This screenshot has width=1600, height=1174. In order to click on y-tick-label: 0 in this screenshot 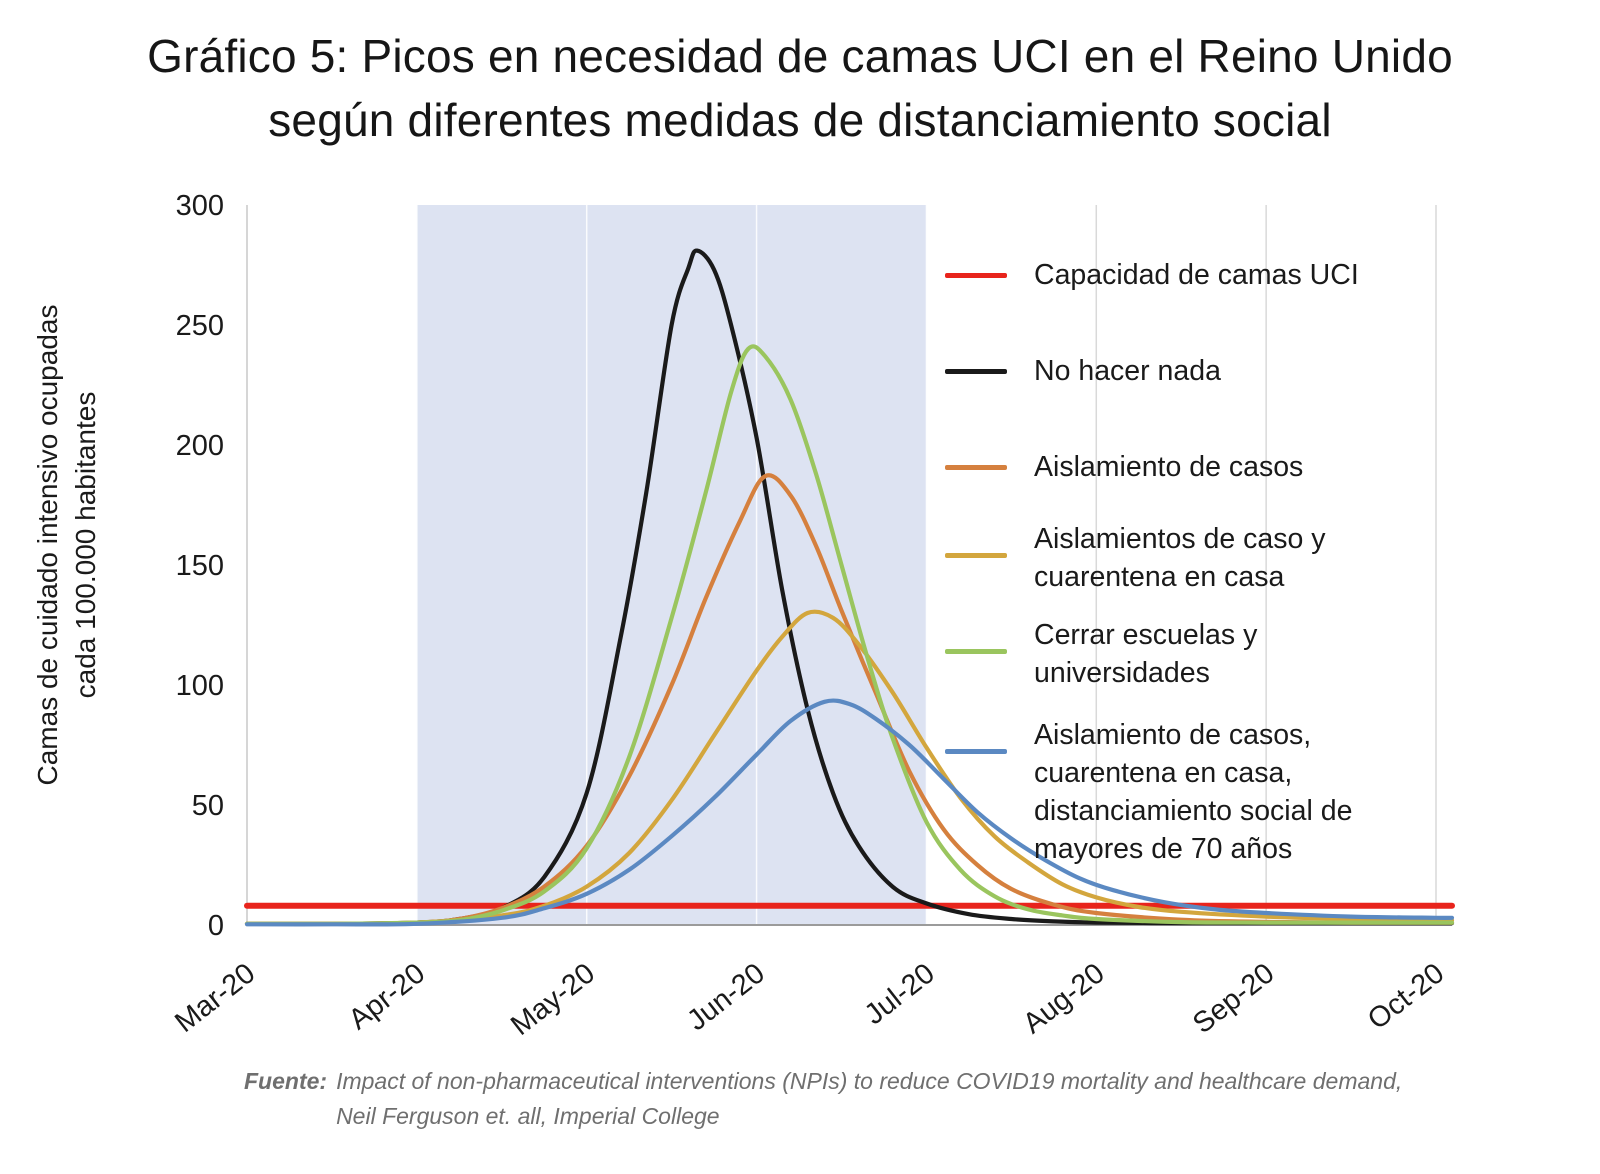, I will do `click(216, 926)`.